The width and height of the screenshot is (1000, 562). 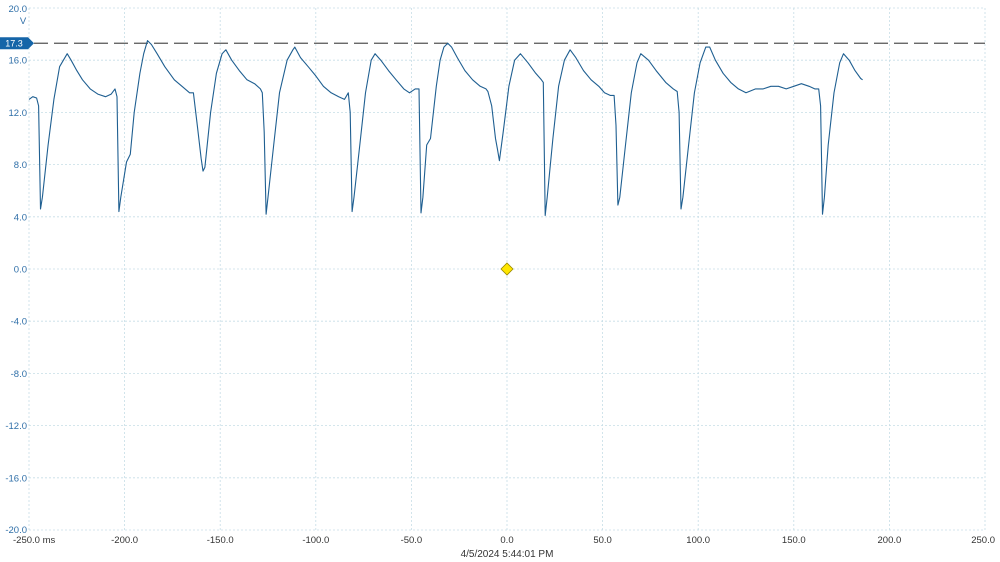 I want to click on y-tick-label: 16.0, so click(x=18, y=61).